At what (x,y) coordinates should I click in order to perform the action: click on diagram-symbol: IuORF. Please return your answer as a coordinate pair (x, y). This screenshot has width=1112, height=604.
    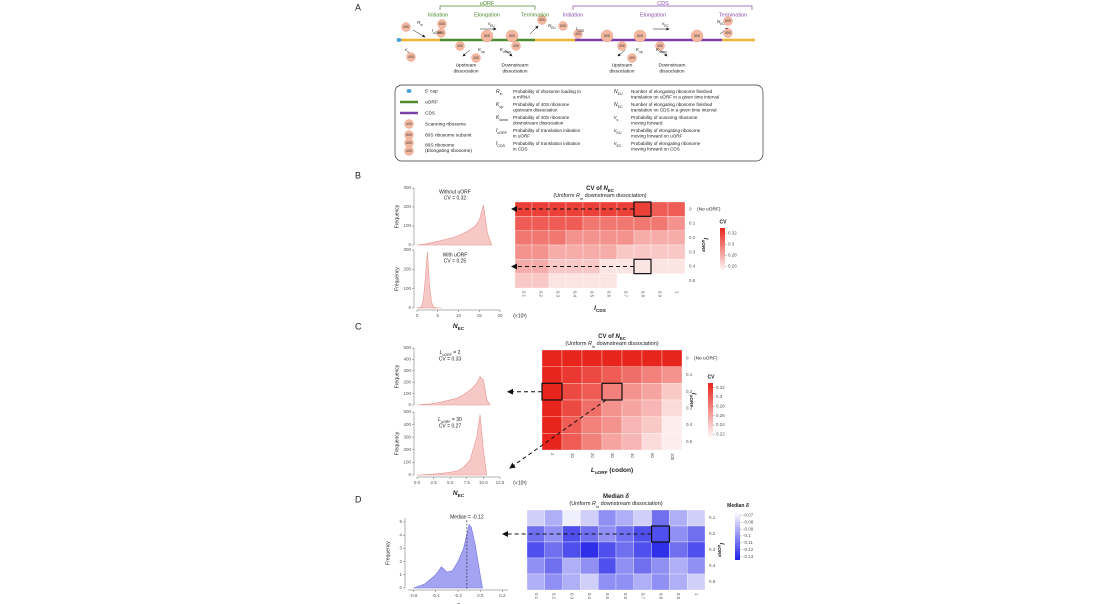
    Looking at the image, I should click on (437, 31).